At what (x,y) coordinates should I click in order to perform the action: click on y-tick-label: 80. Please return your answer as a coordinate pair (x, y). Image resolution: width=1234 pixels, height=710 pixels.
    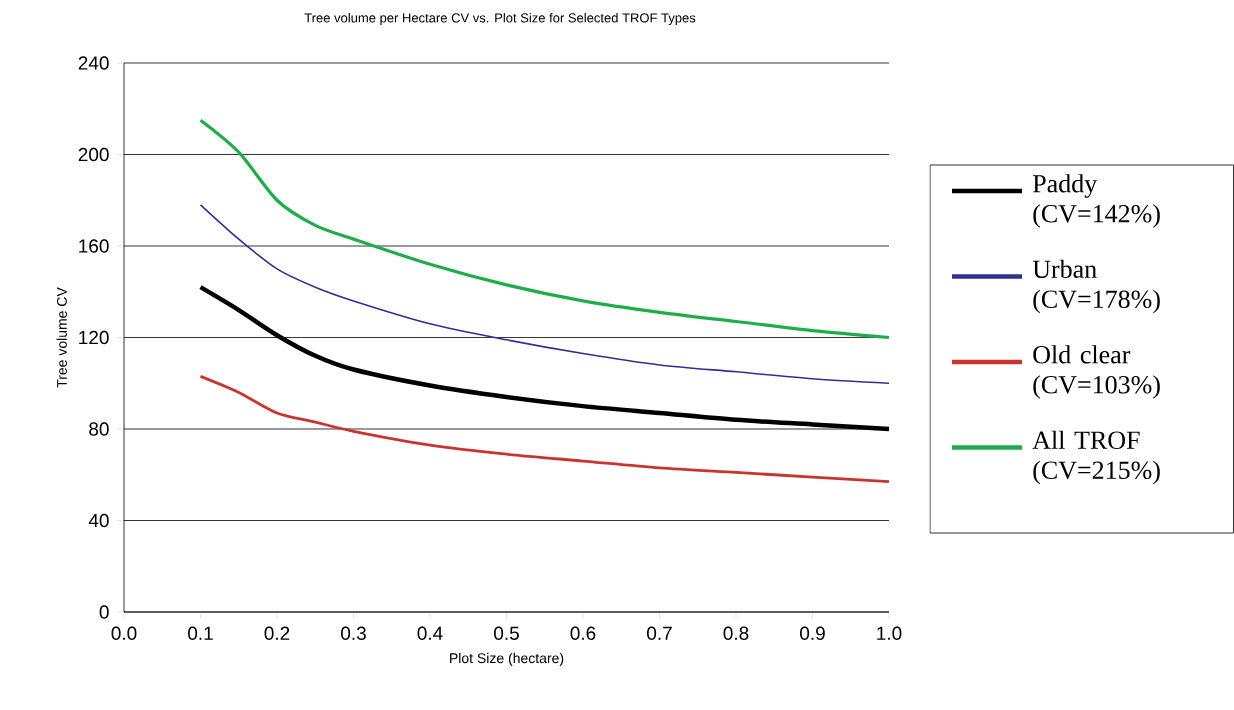
    Looking at the image, I should click on (99, 429).